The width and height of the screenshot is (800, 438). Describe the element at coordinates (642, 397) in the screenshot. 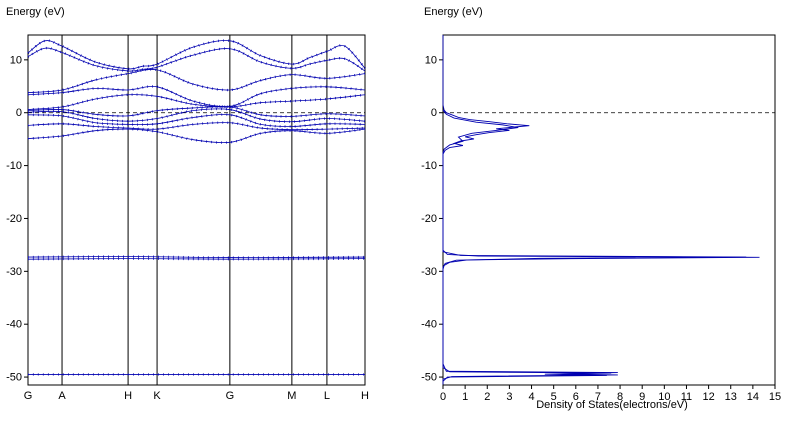

I see `x-tick-label: 9` at that location.